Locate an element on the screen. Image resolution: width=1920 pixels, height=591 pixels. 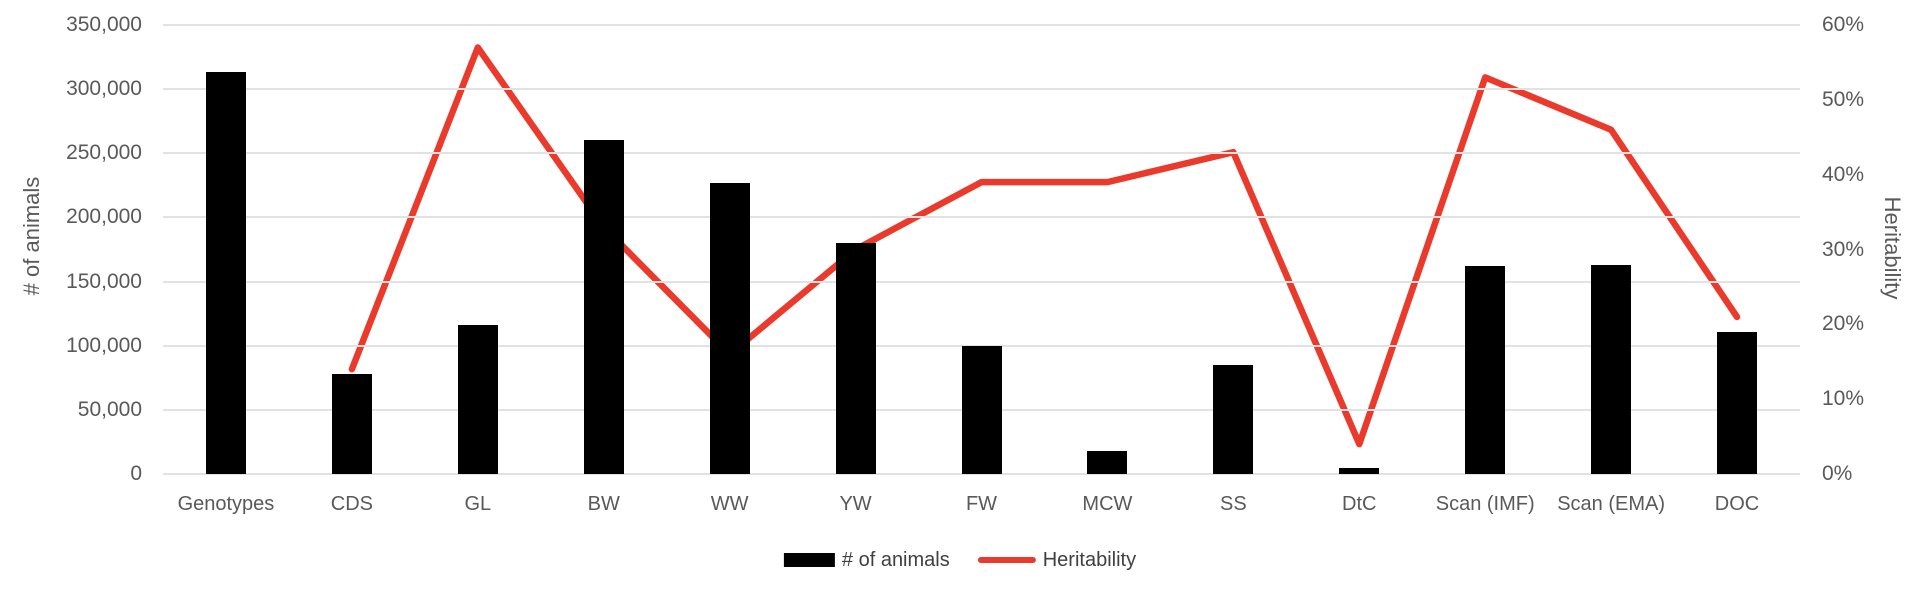
category-label: SS is located at coordinates (1233, 504).